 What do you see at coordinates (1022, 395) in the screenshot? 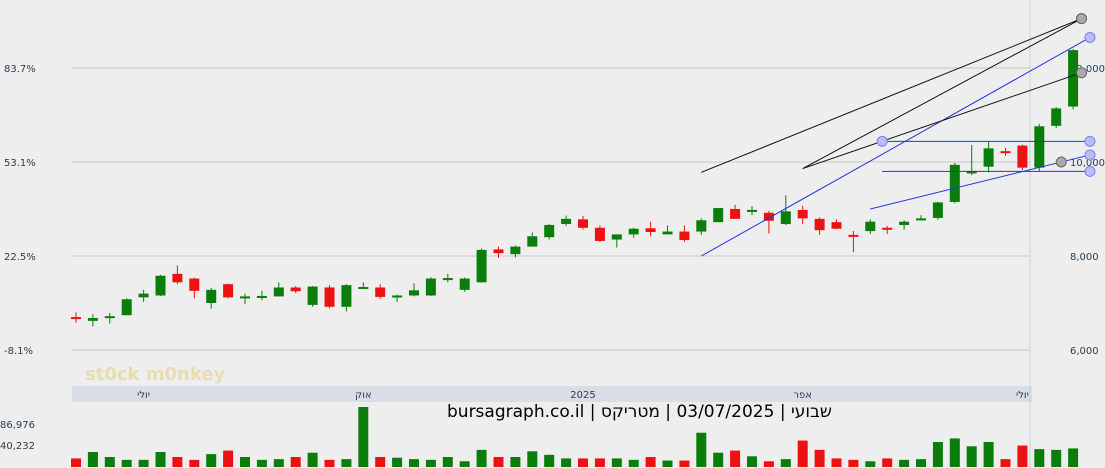
I see `x-tick-label: יולי` at bounding box center [1022, 395].